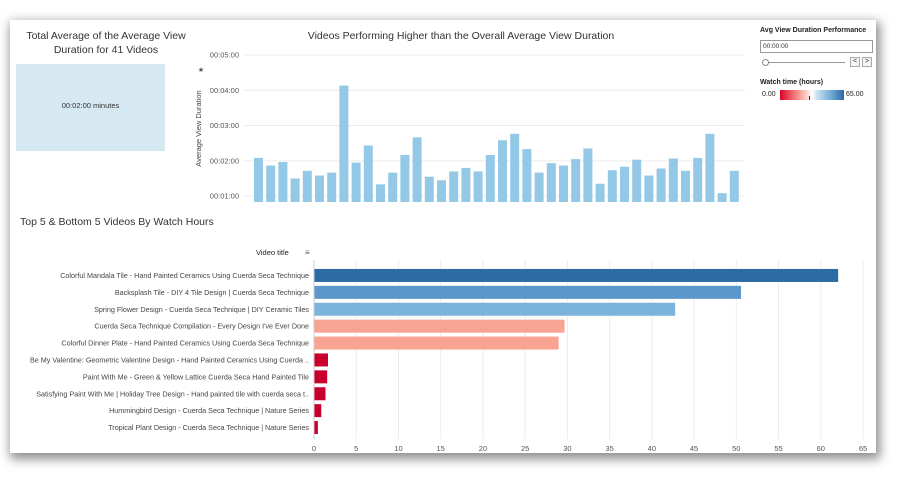  I want to click on x-tick-label: 20, so click(483, 448).